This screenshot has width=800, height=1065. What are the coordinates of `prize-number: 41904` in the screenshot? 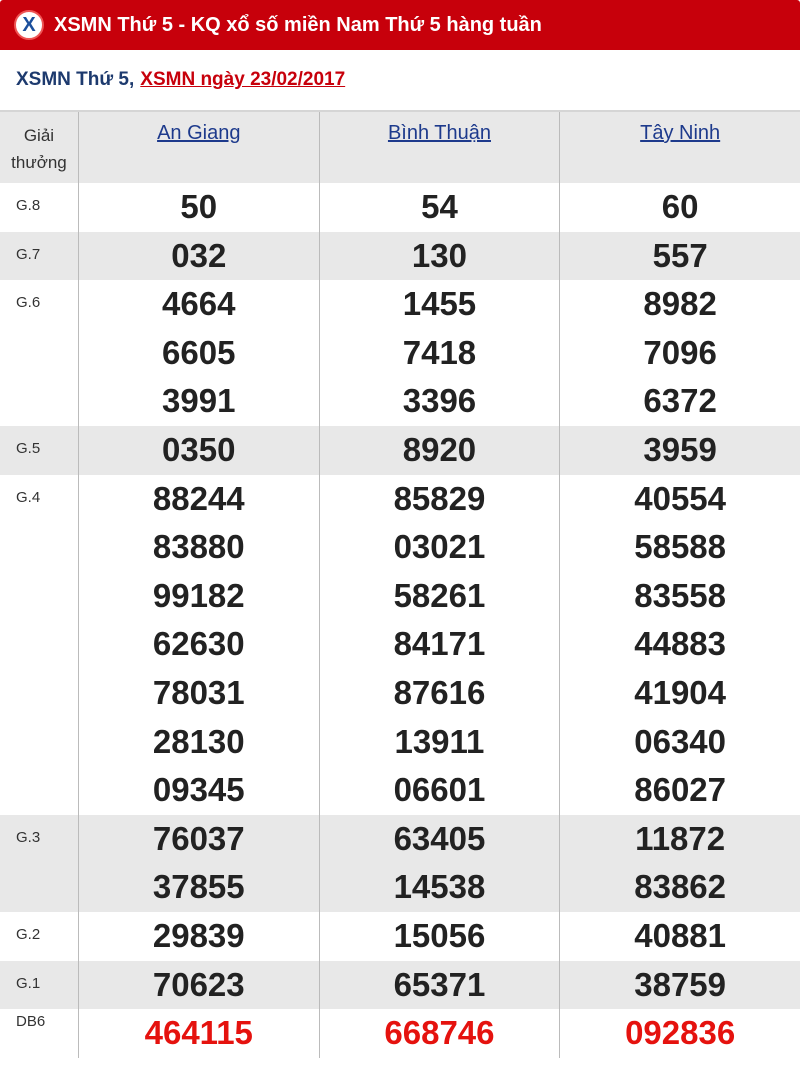 It's located at (680, 692).